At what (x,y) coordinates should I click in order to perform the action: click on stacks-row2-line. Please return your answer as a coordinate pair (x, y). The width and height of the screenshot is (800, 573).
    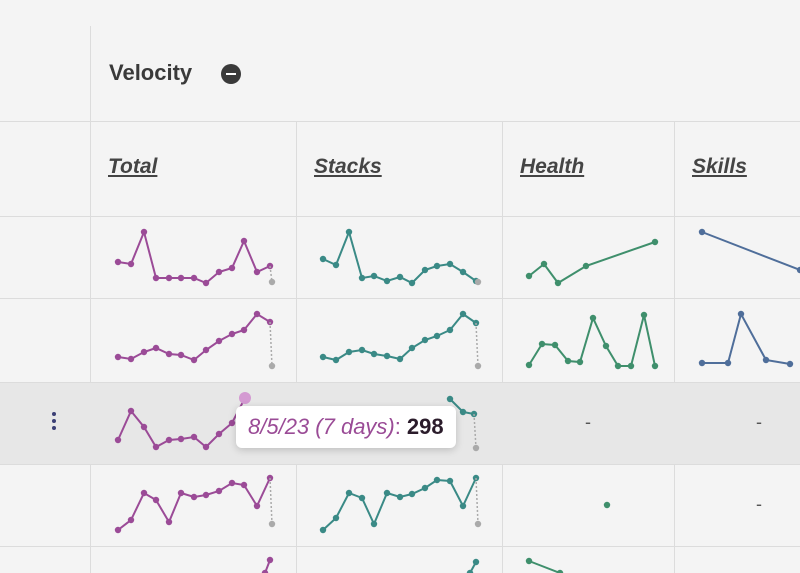
    Looking at the image, I should click on (399, 337).